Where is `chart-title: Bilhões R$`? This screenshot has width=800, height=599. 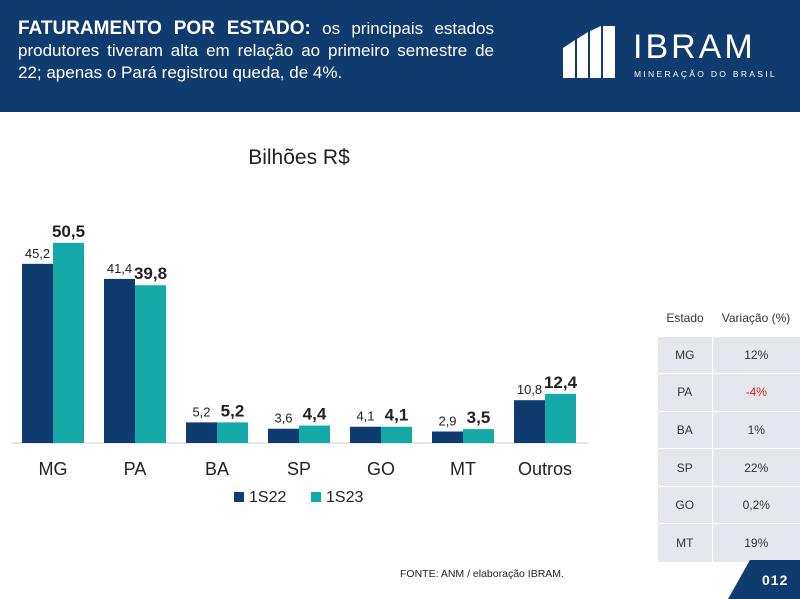 chart-title: Bilhões R$ is located at coordinates (299, 157).